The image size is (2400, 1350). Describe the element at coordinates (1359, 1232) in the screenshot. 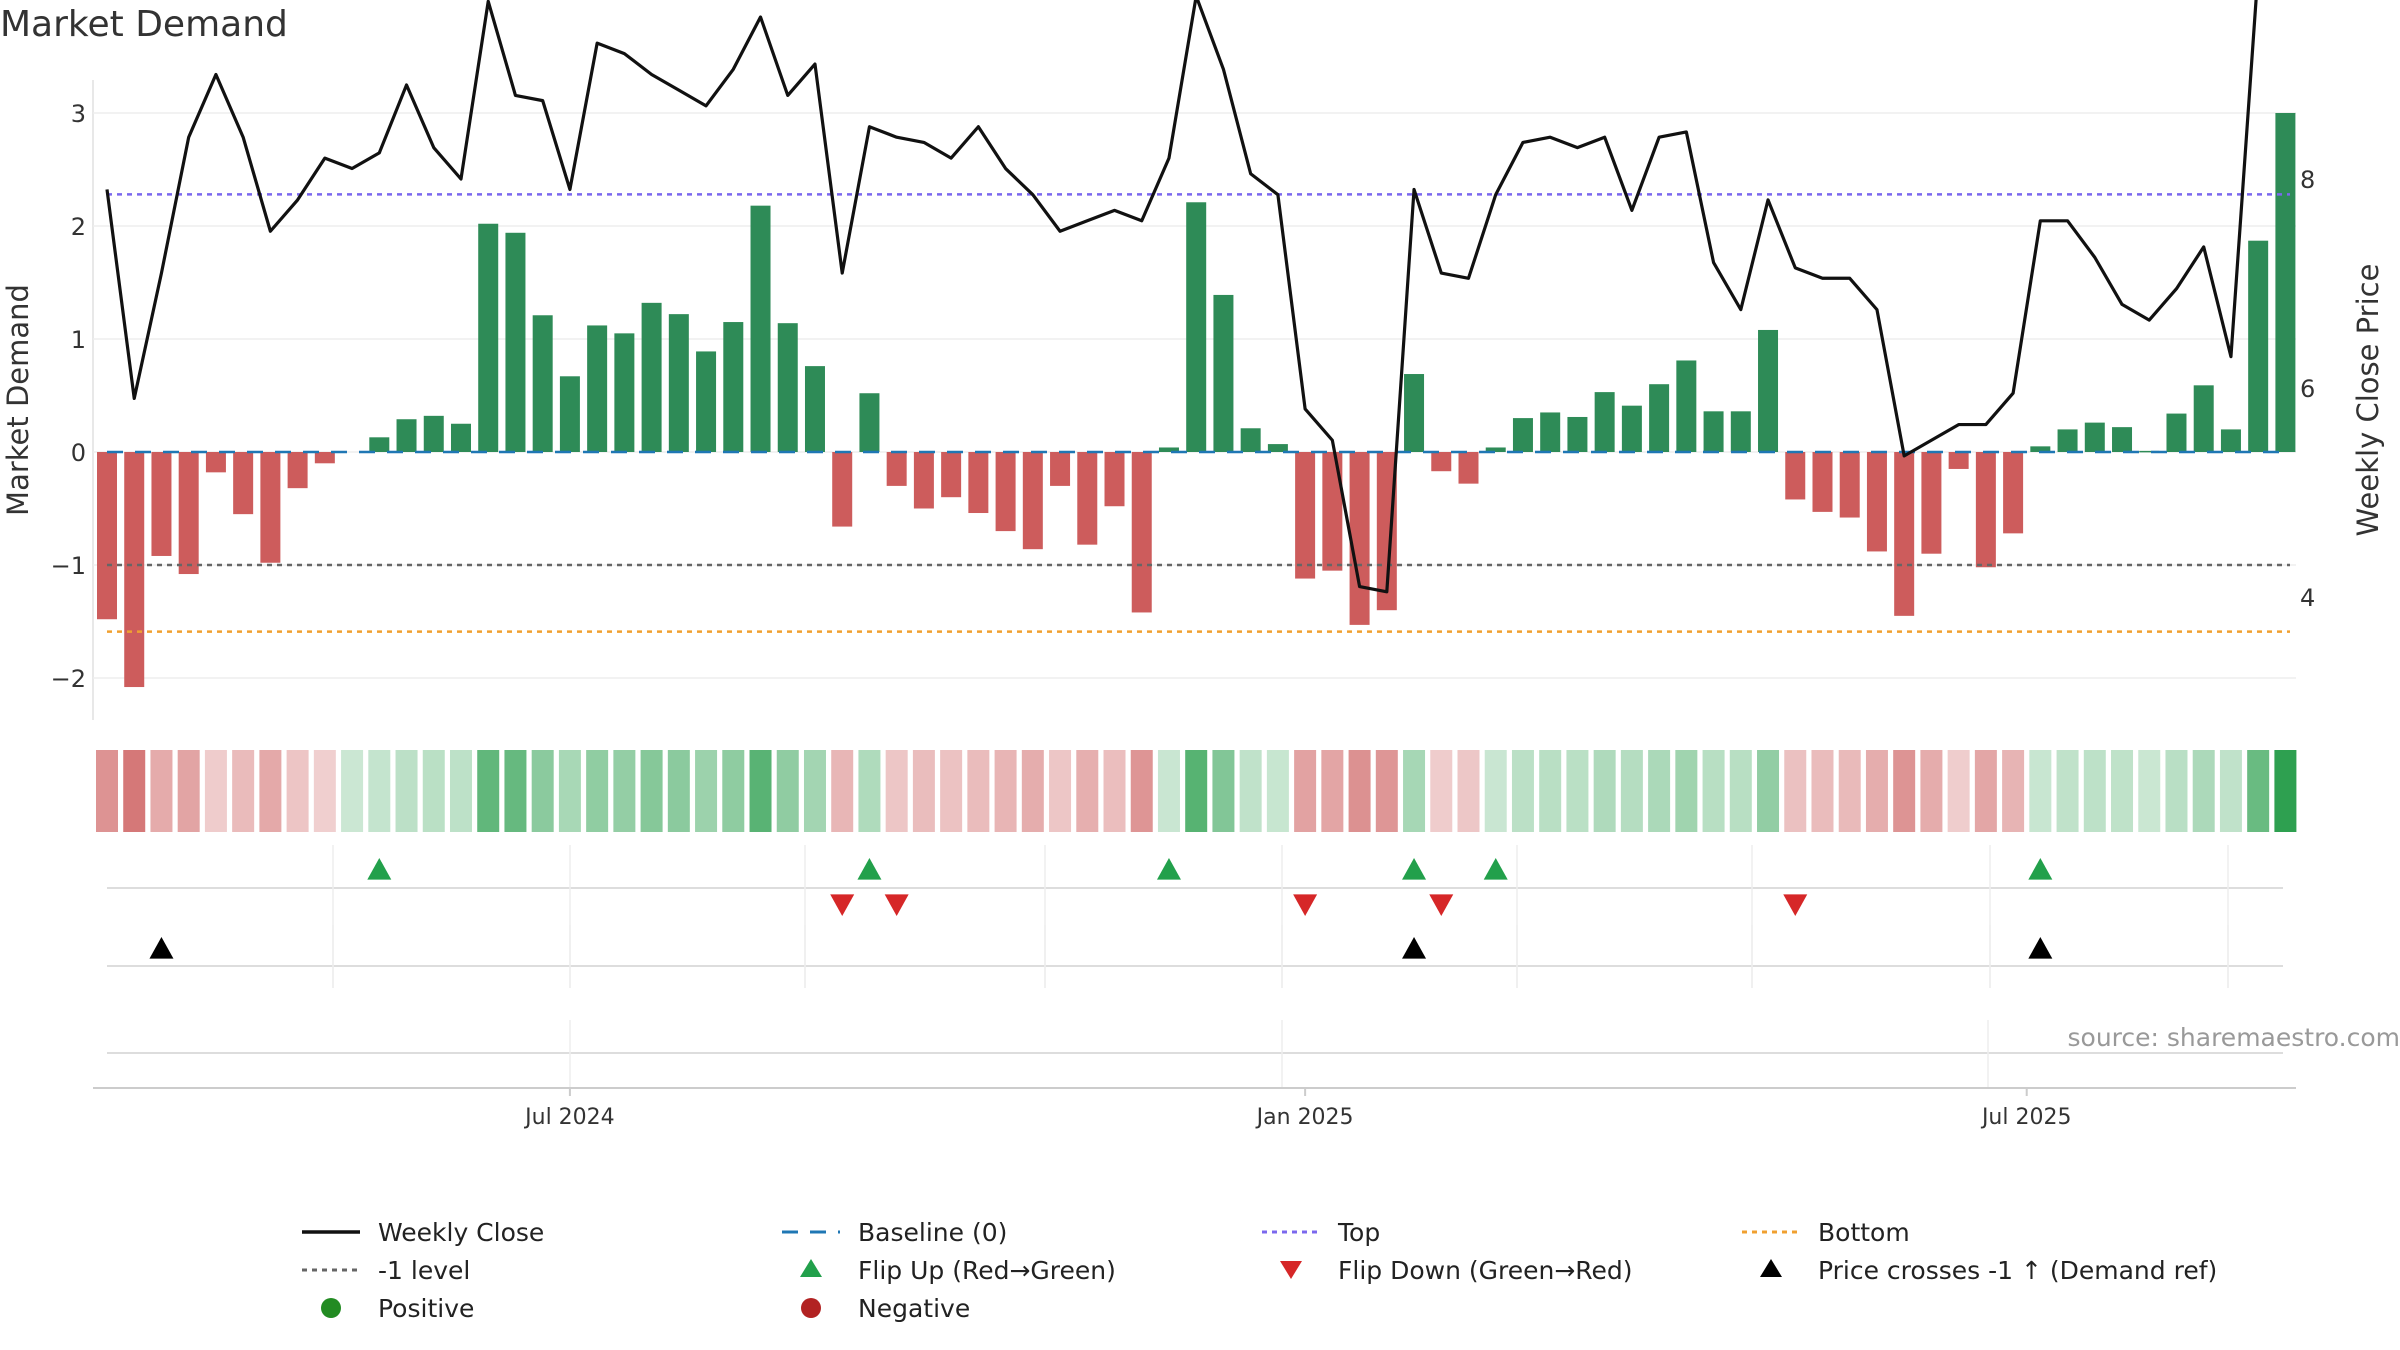

I see `legend-label: Top` at that location.